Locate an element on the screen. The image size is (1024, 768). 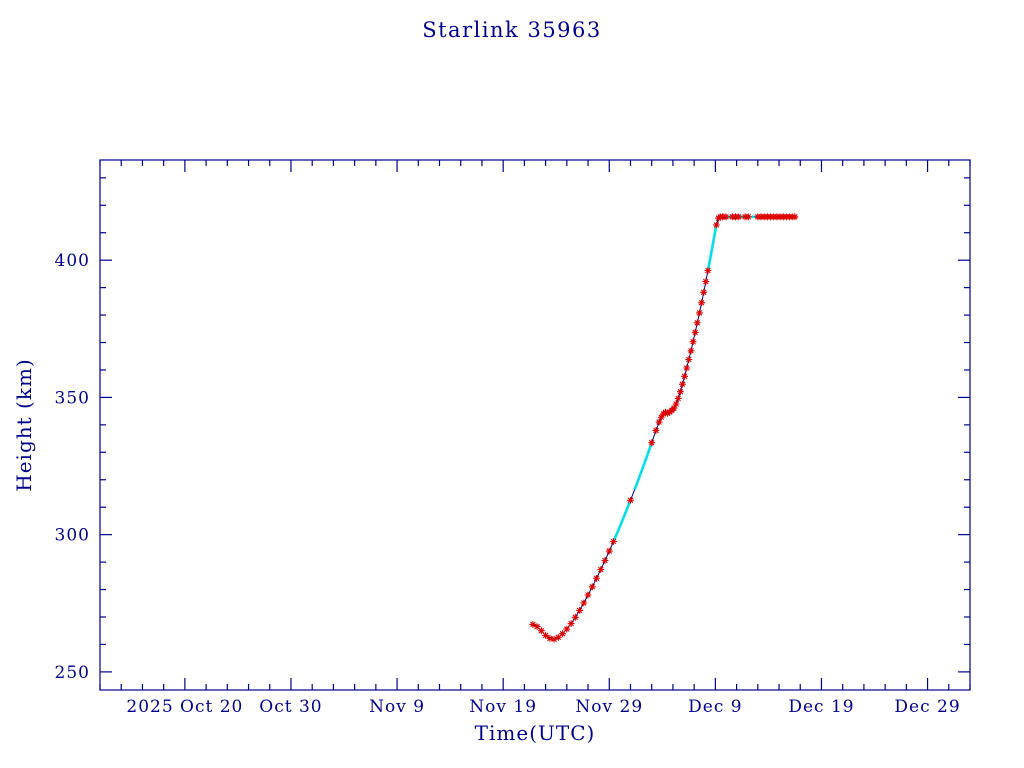
chart-title: Starlink 35963 is located at coordinates (512, 30).